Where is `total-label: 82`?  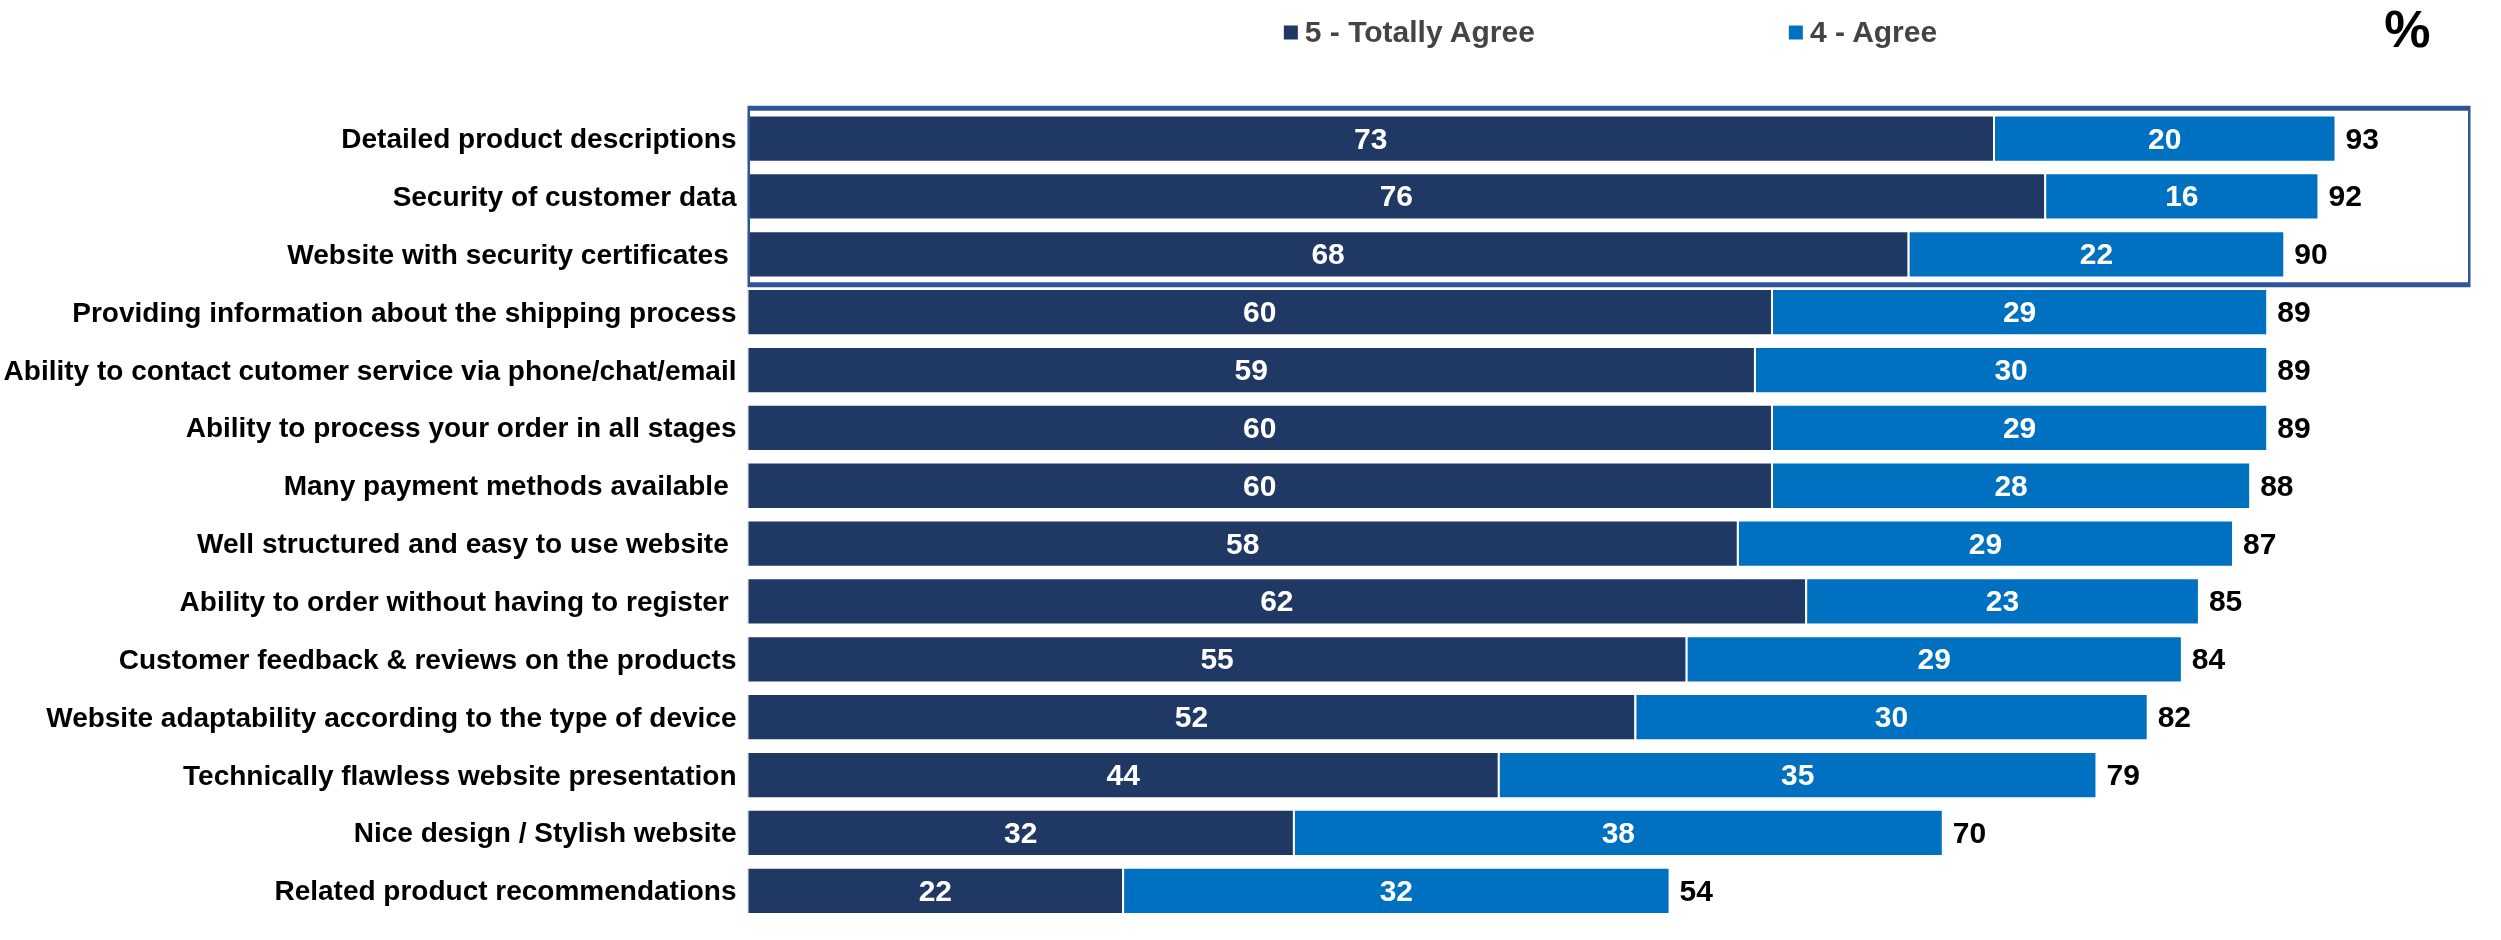 total-label: 82 is located at coordinates (2174, 717).